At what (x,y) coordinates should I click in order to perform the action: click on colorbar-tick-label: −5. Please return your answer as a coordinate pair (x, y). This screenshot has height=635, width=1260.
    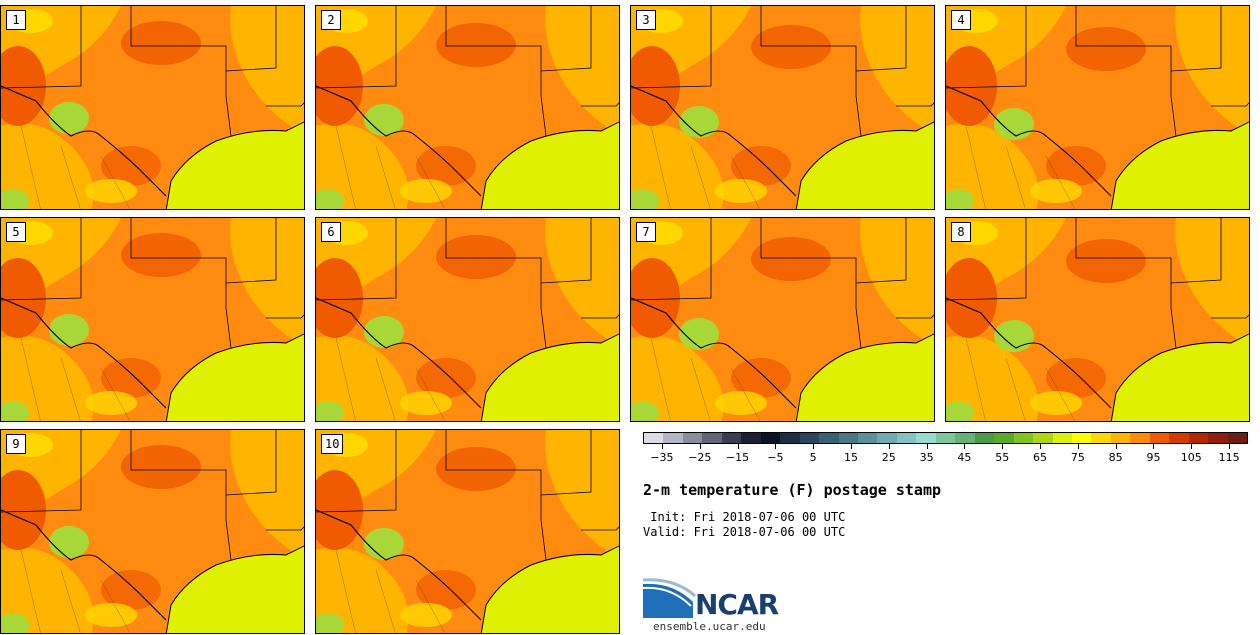
    Looking at the image, I should click on (775, 457).